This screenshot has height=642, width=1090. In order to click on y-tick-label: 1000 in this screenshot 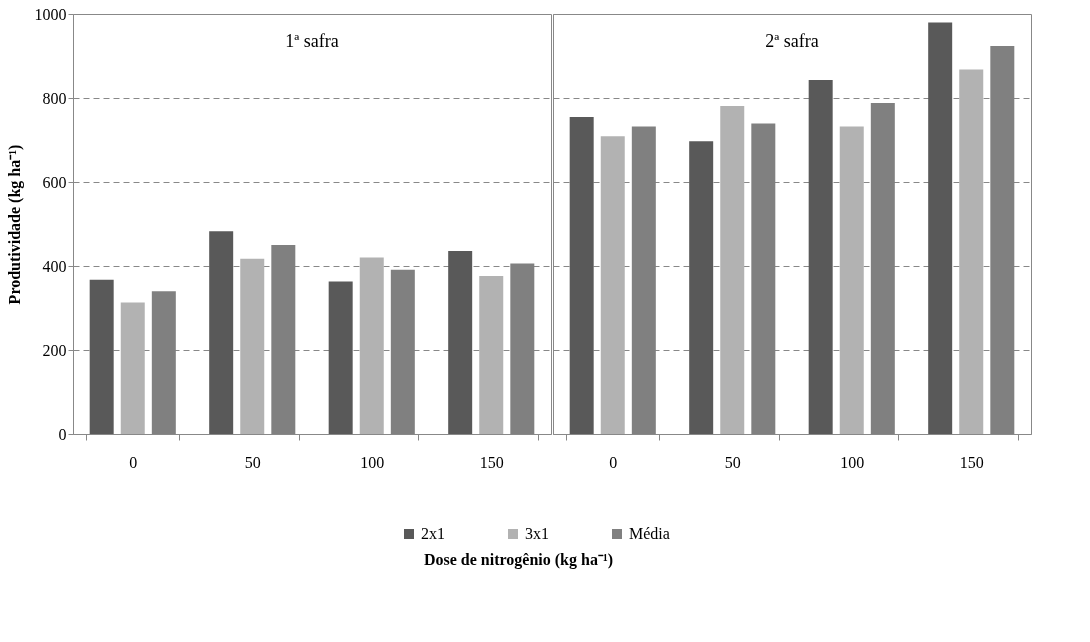, I will do `click(50, 14)`.